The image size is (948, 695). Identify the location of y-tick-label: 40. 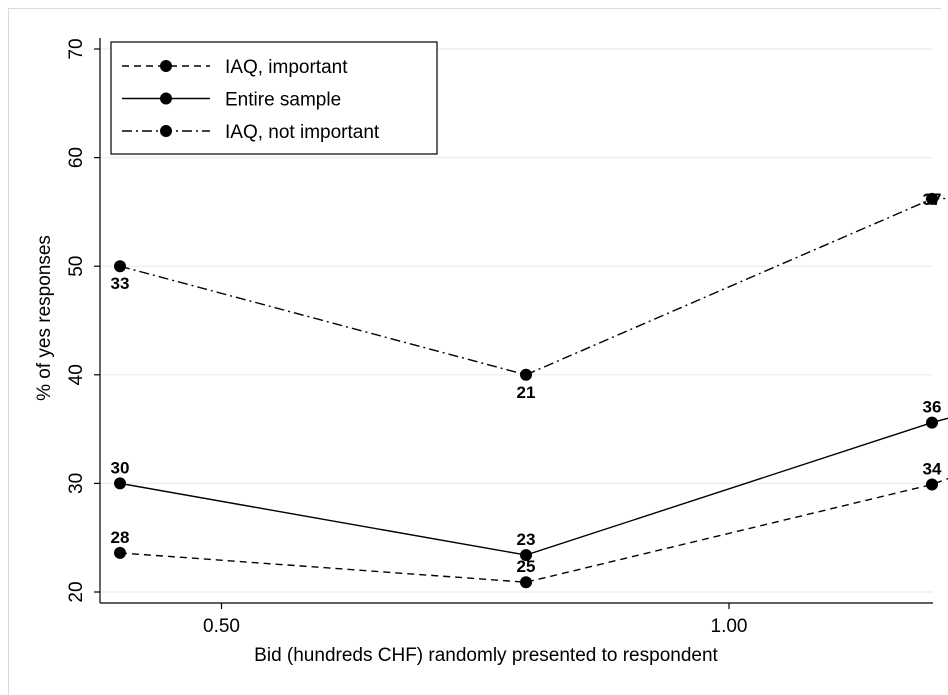
(76, 374).